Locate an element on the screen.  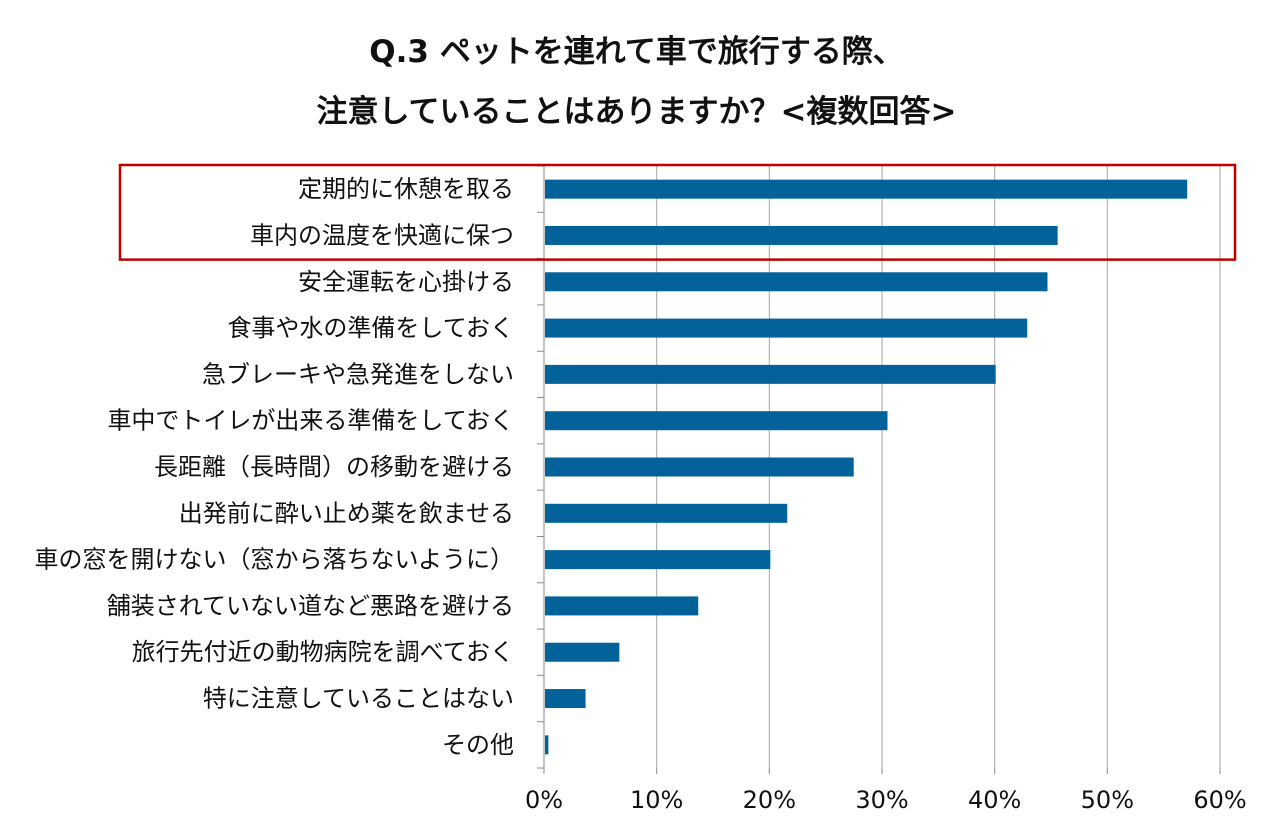
x-tick-label: 10% is located at coordinates (656, 800).